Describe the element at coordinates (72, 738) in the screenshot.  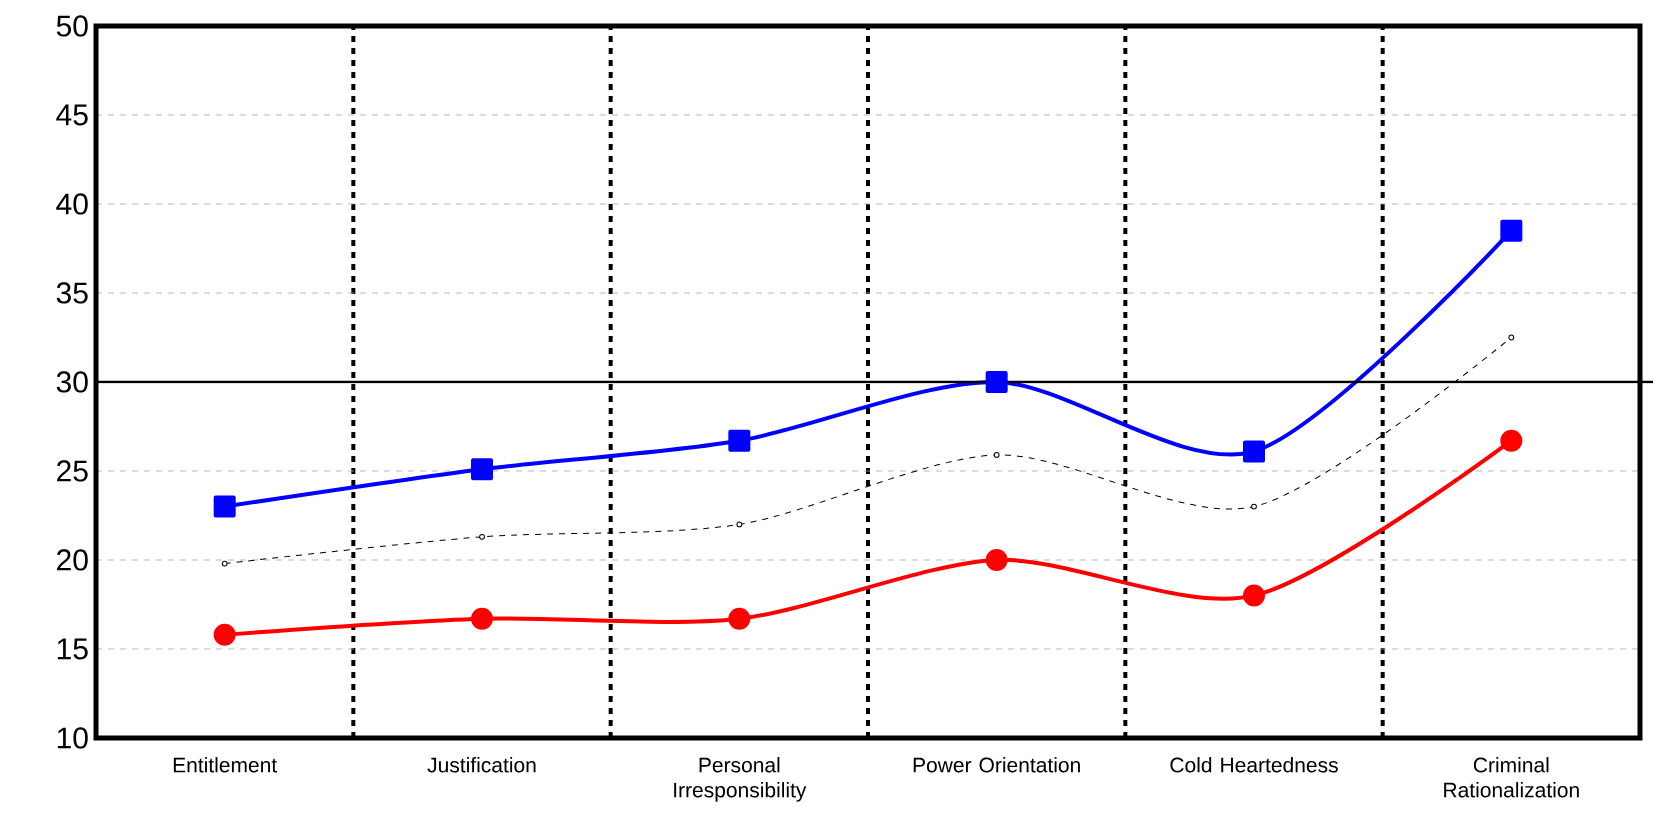
I see `y-tick-label: 10` at that location.